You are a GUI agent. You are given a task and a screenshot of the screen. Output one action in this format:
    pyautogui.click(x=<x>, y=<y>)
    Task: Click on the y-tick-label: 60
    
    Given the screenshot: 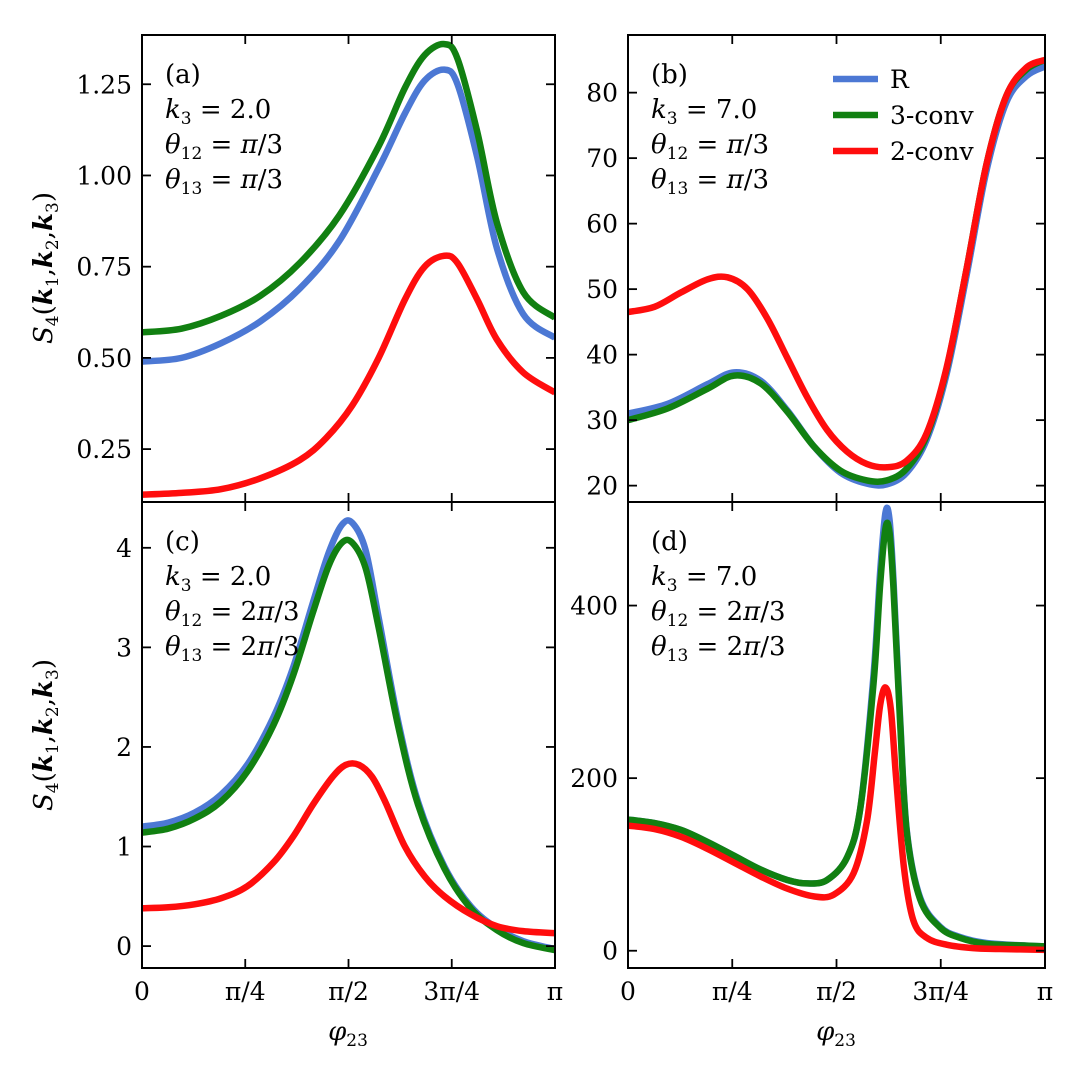 What is the action you would take?
    pyautogui.click(x=602, y=224)
    